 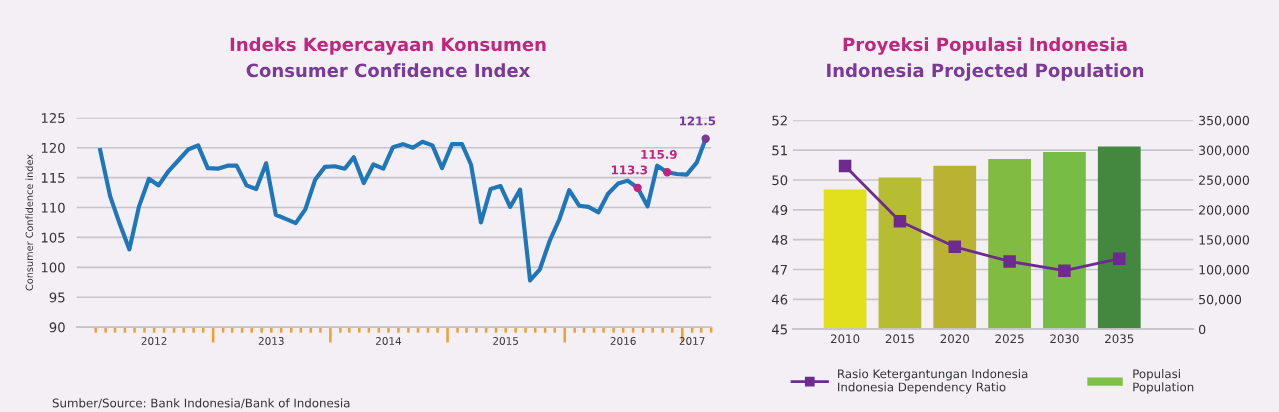 What do you see at coordinates (1224, 270) in the screenshot?
I see `y2-tick-label: 100,000` at bounding box center [1224, 270].